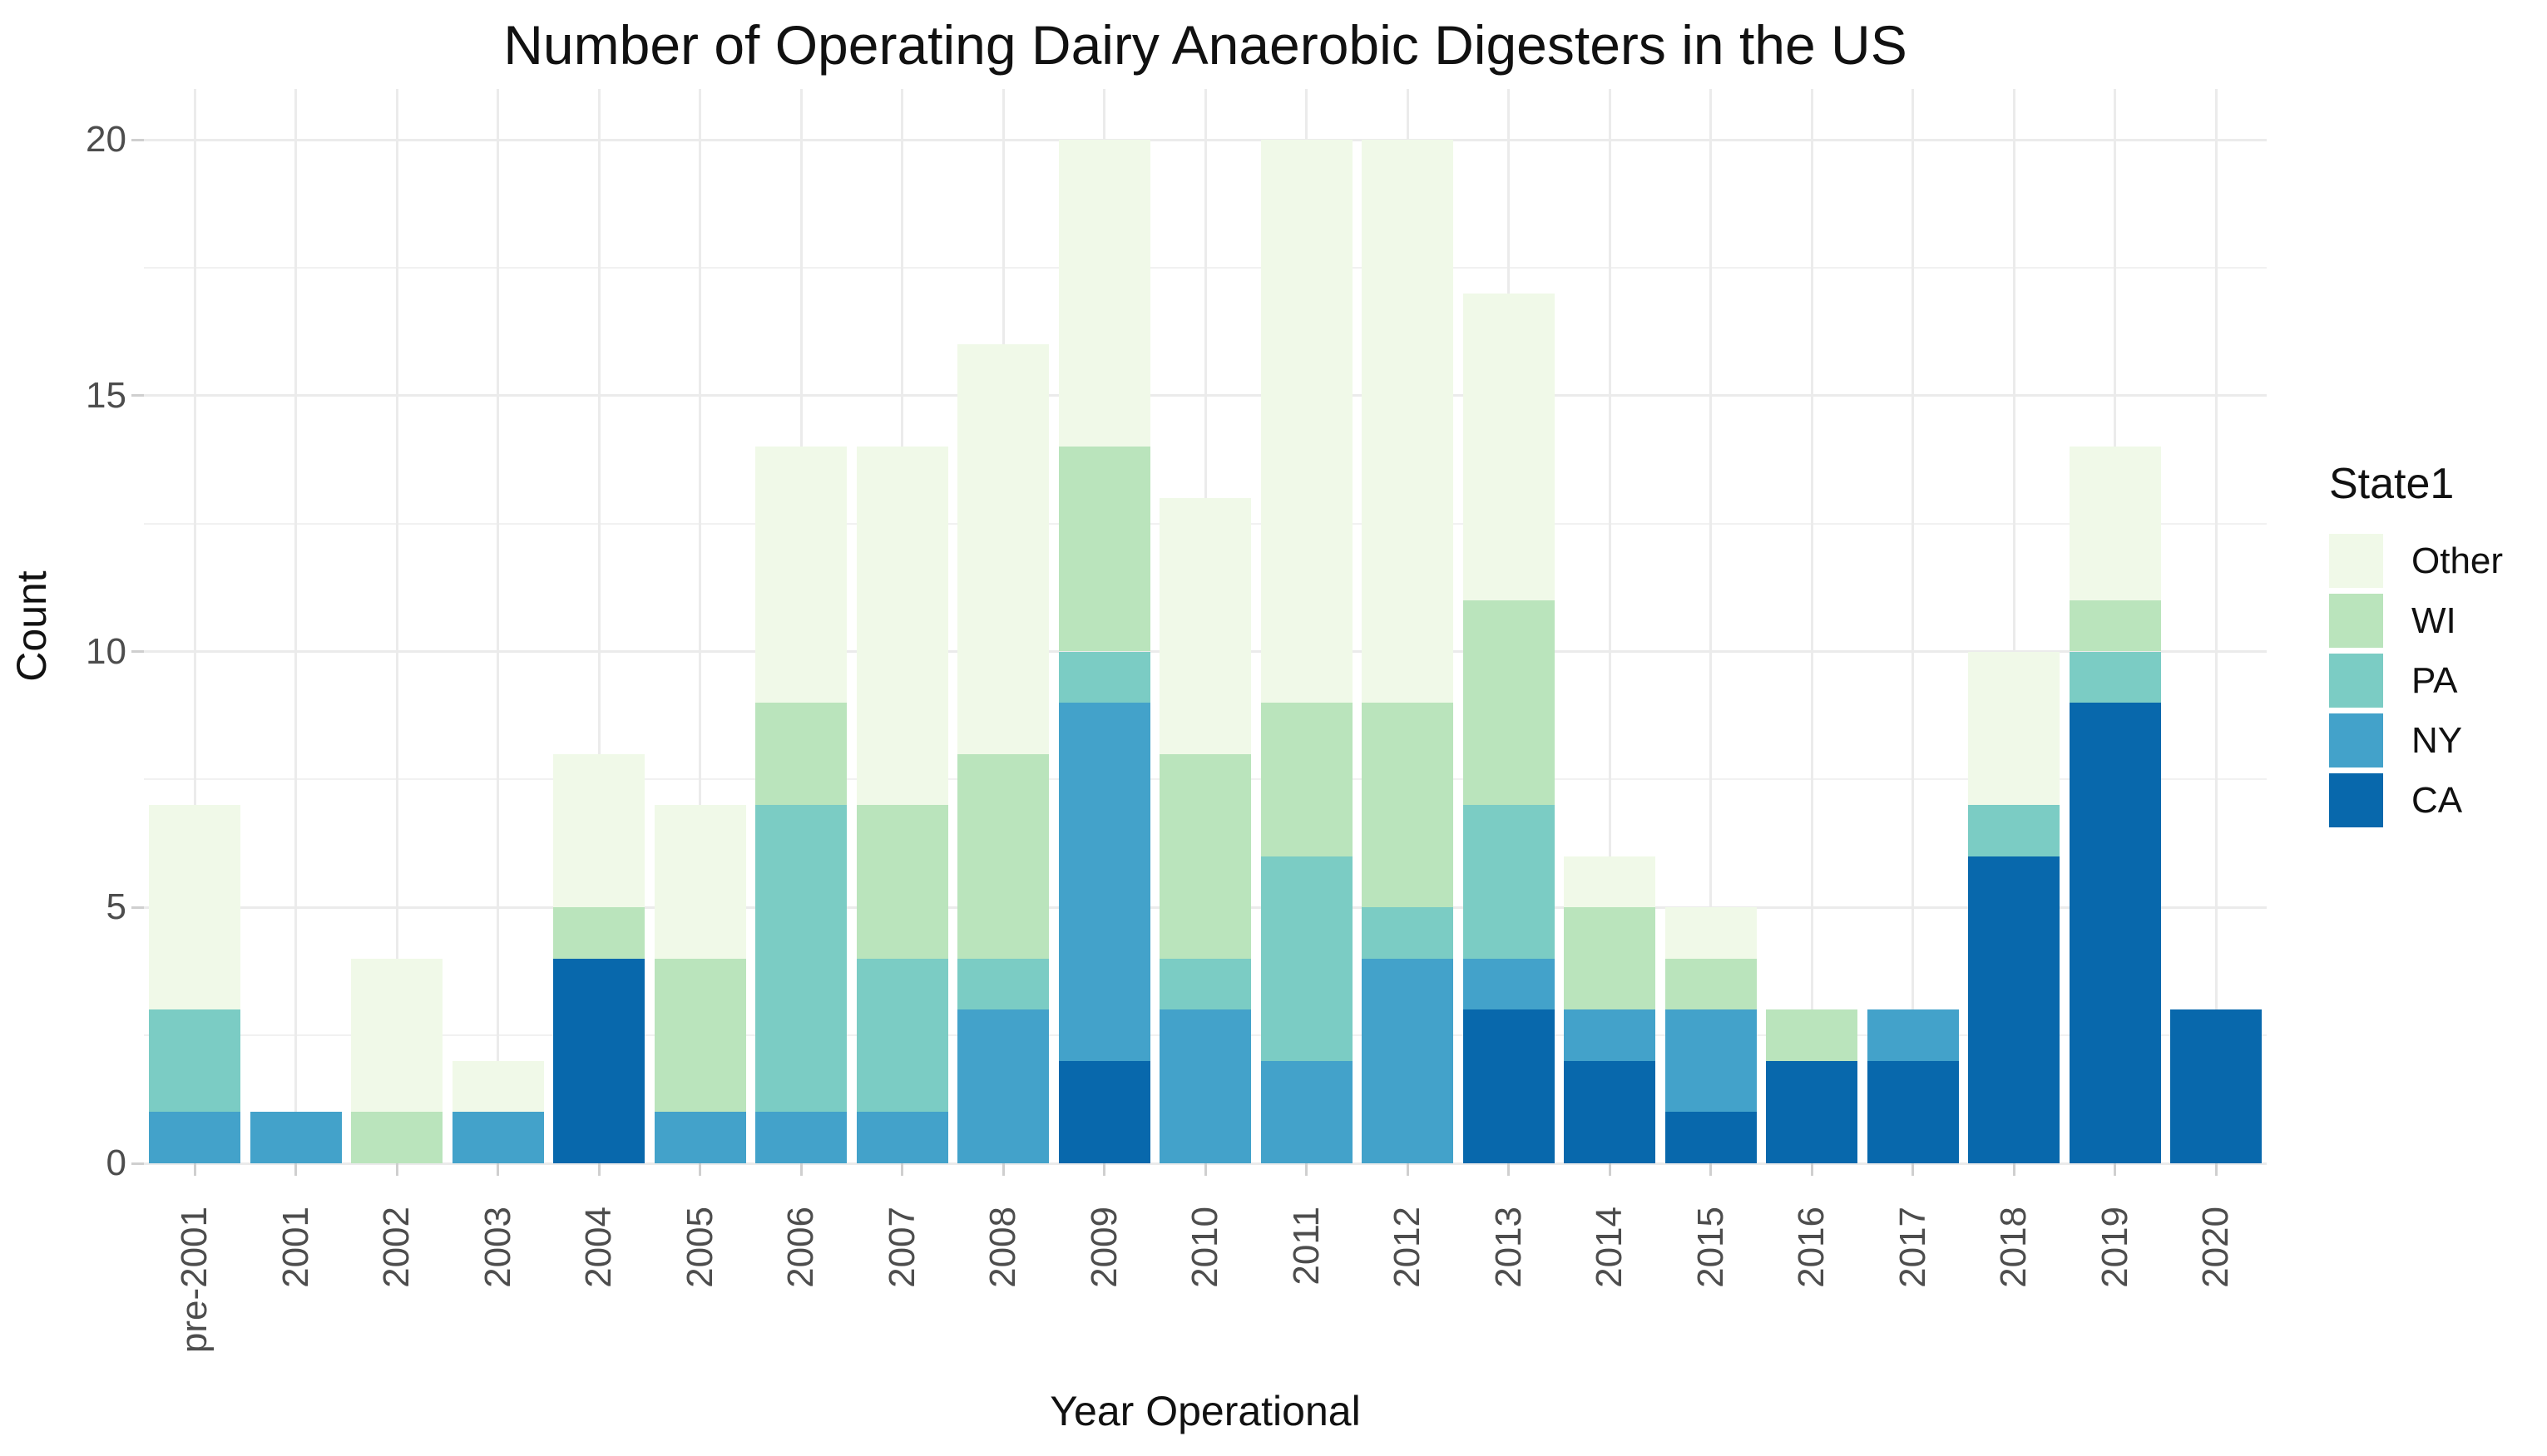  Describe the element at coordinates (1306, 779) in the screenshot. I see `bar-segment-wi-2011` at that location.